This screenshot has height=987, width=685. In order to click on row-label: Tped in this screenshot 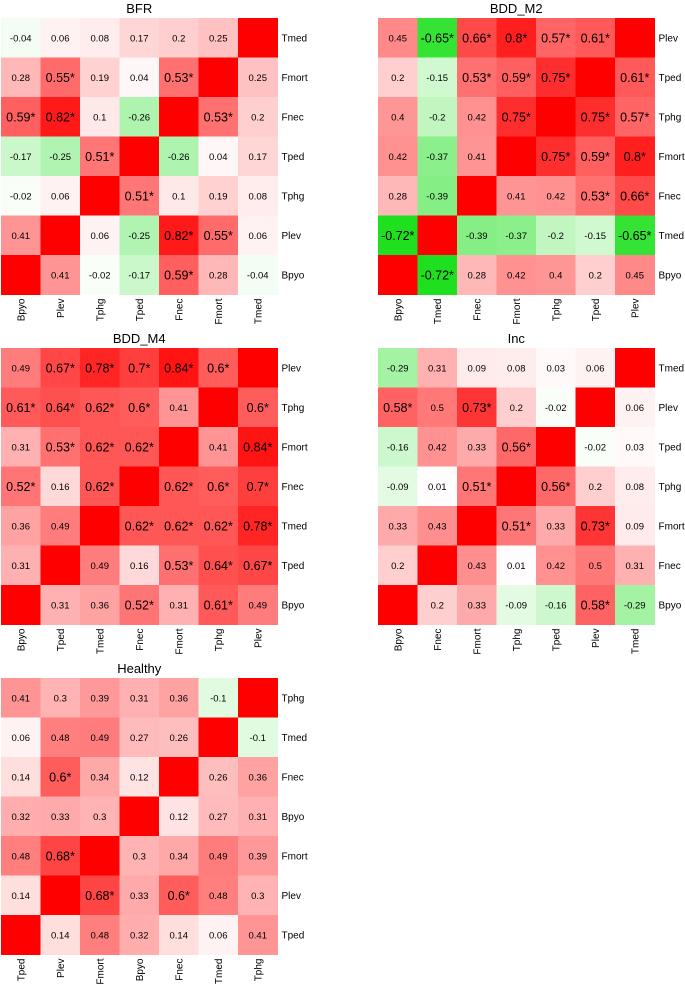, I will do `click(670, 78)`.